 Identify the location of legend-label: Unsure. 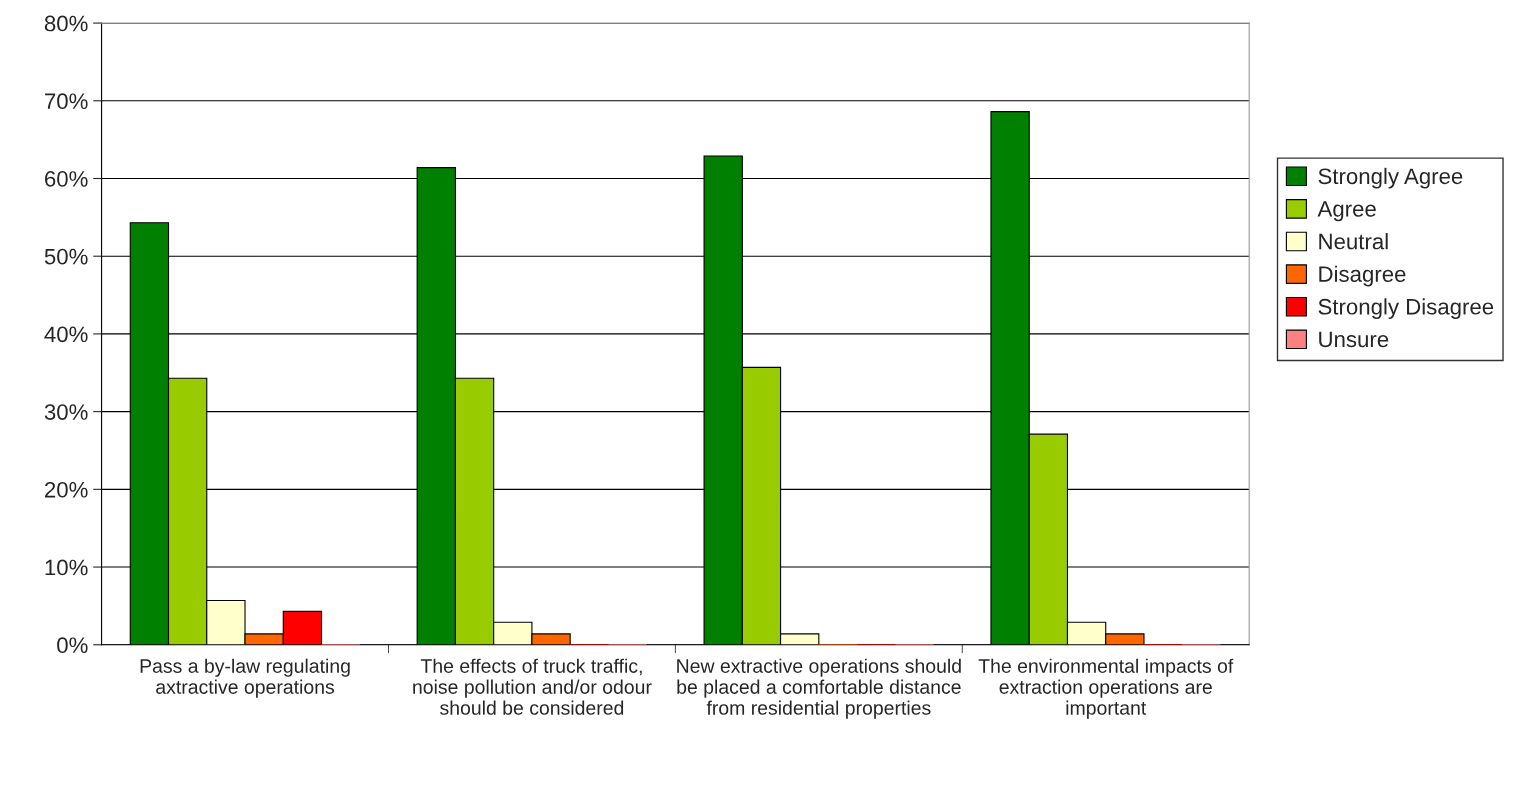
(1354, 339).